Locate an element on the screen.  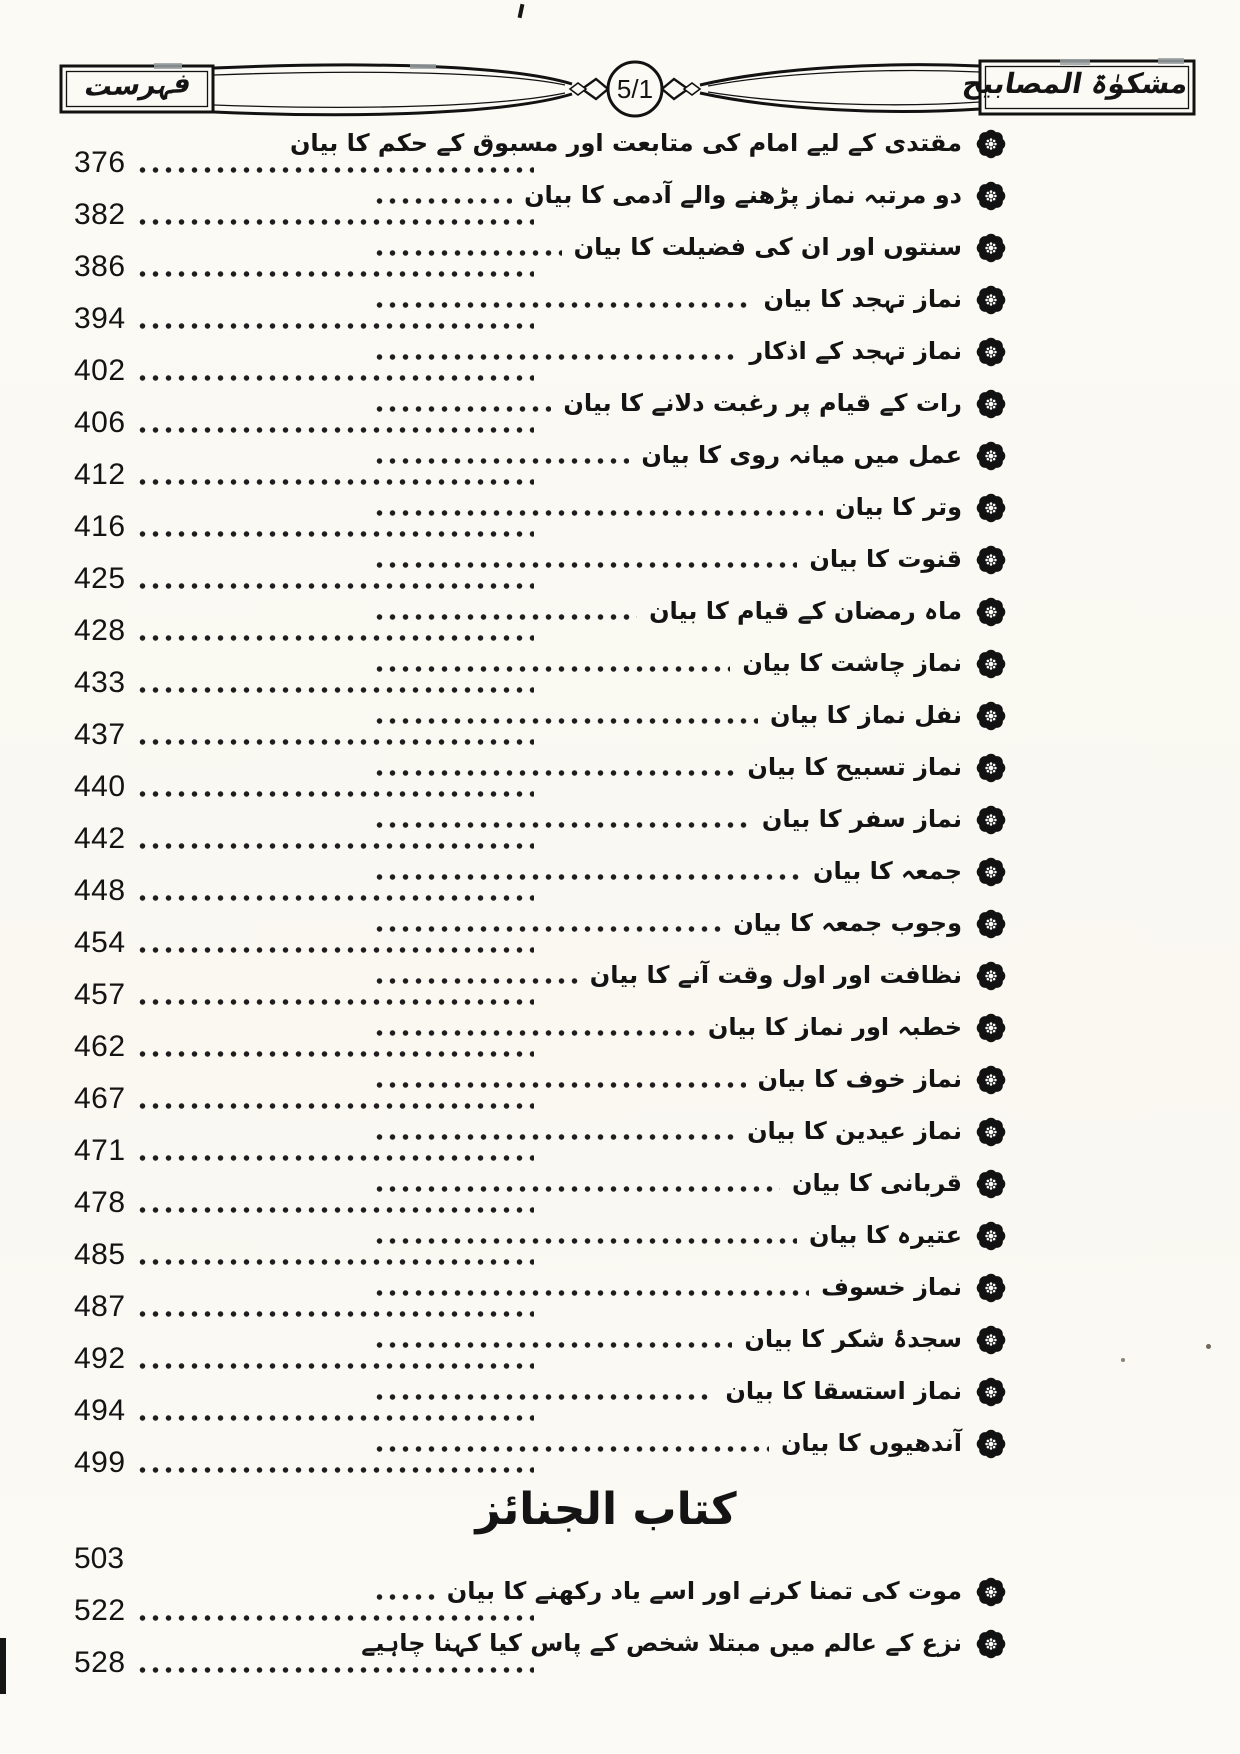
toc-entry-page-number: 437 is located at coordinates (100, 734).